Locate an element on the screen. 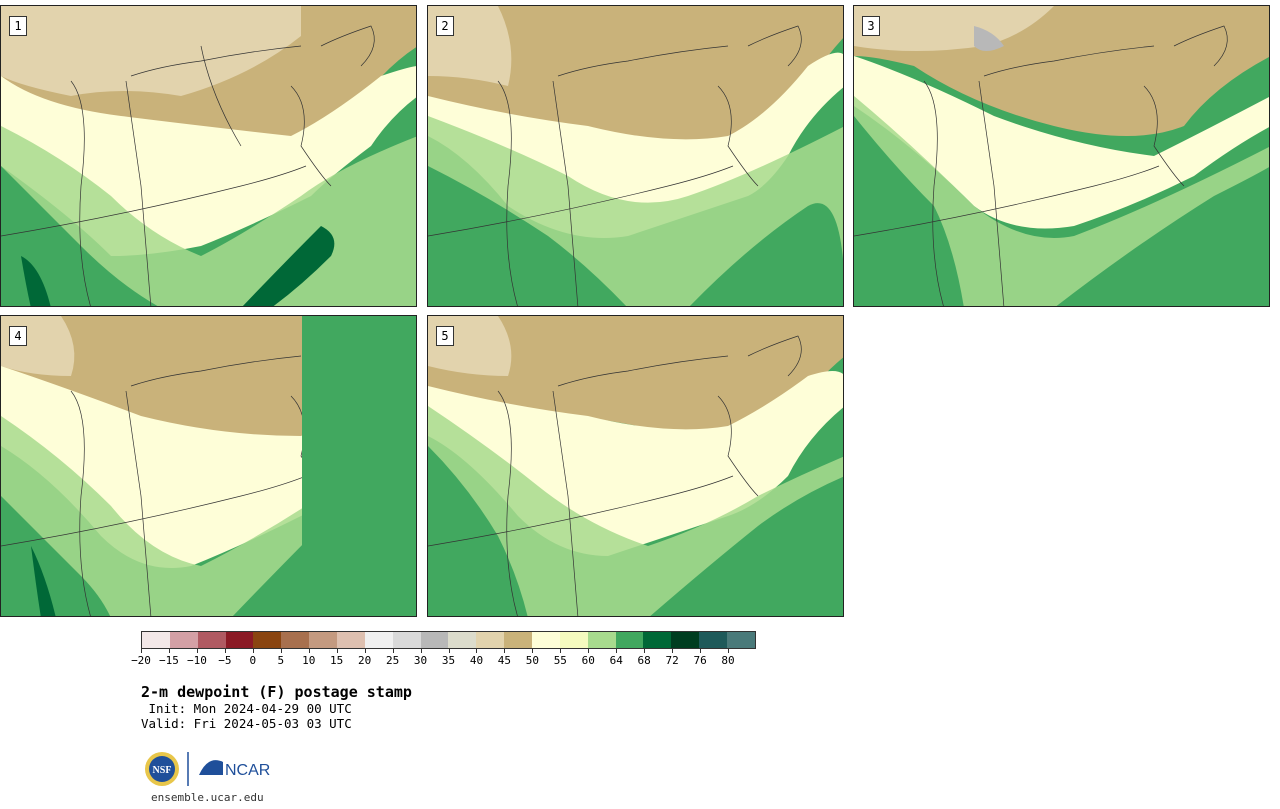  nsf-ncar-logo: NSF NCAR is located at coordinates (207, 769).